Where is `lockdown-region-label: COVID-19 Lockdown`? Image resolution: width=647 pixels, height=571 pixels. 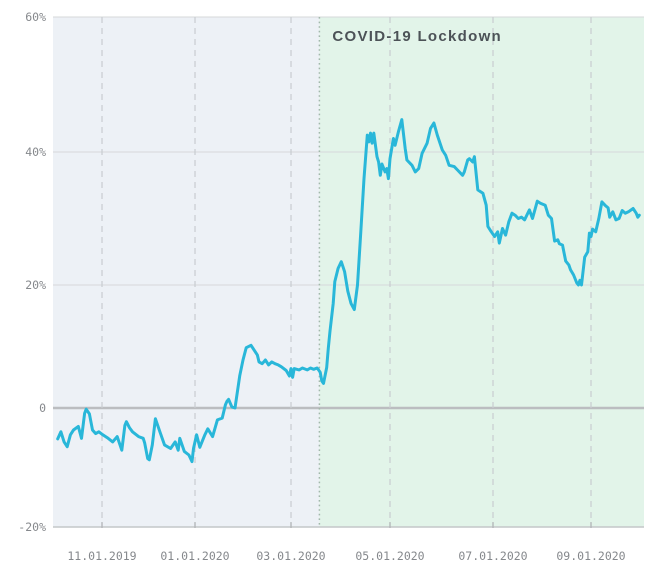 lockdown-region-label: COVID-19 Lockdown is located at coordinates (417, 36).